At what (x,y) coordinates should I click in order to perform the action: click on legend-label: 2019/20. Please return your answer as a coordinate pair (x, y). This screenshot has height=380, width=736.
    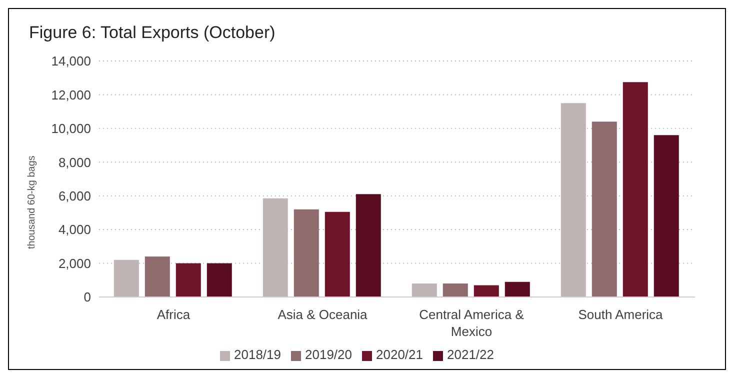
    Looking at the image, I should click on (328, 354).